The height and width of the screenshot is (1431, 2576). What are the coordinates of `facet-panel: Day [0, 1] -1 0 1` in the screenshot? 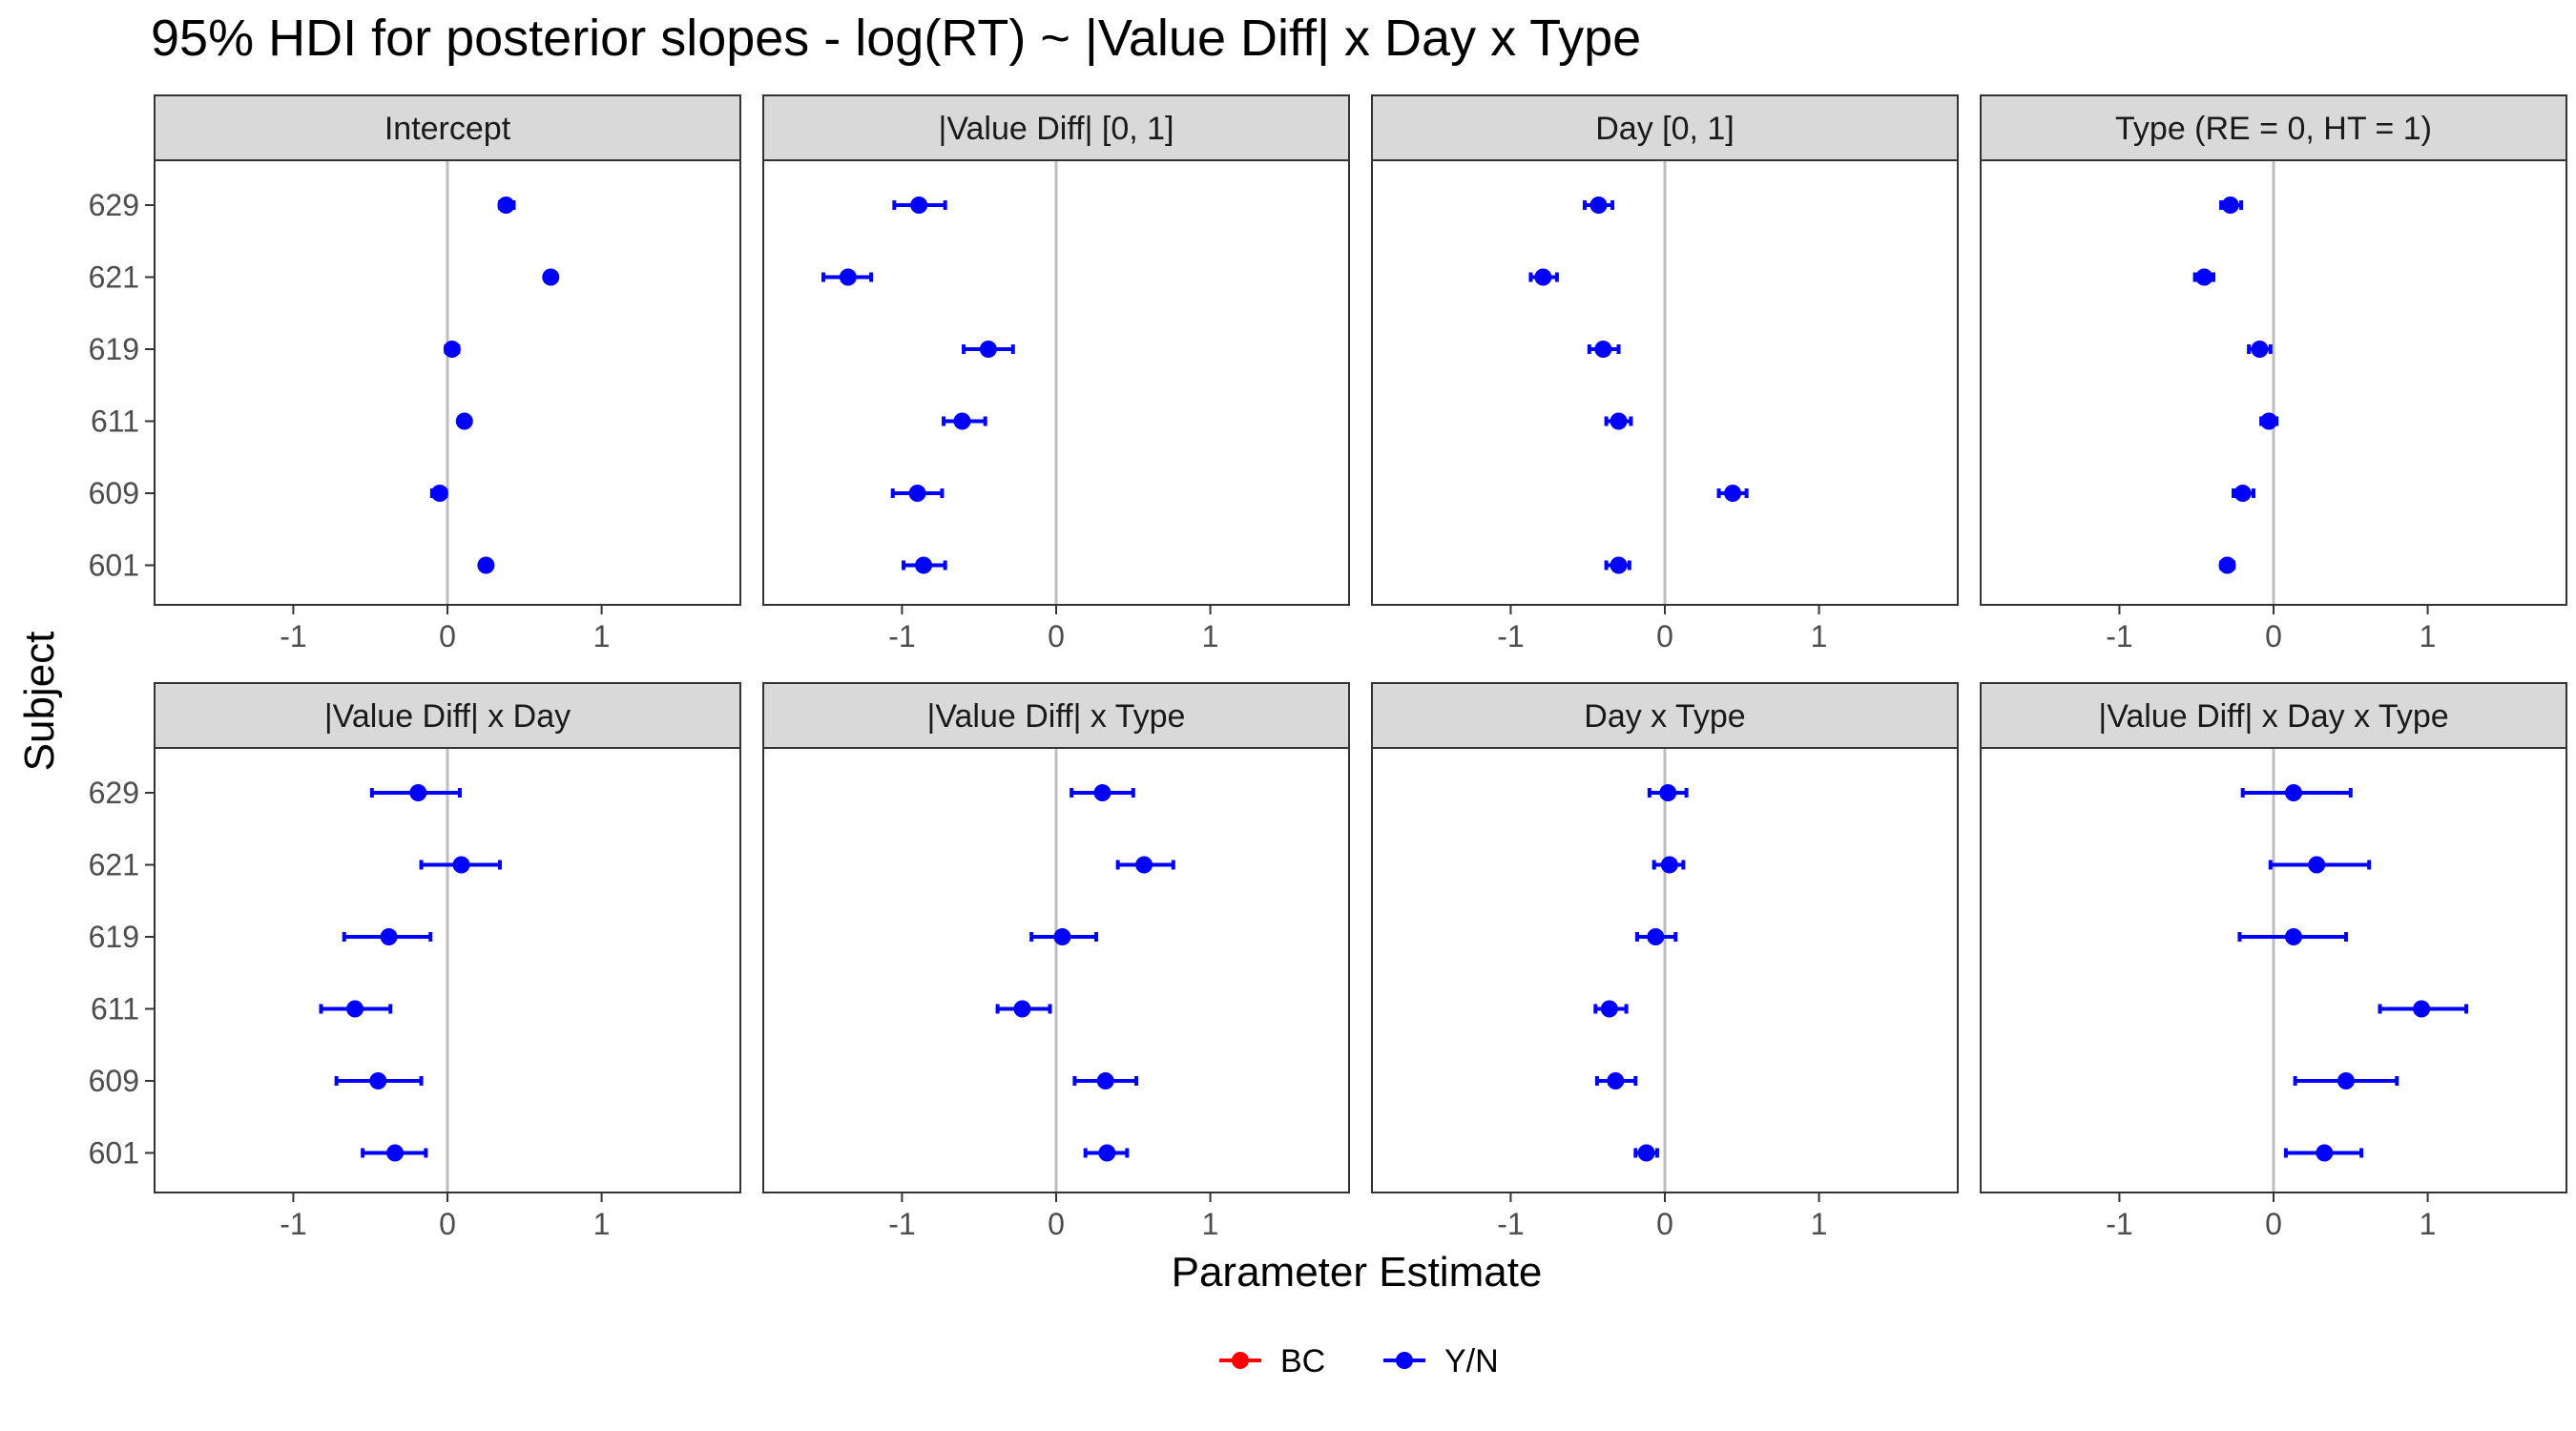 It's located at (1665, 373).